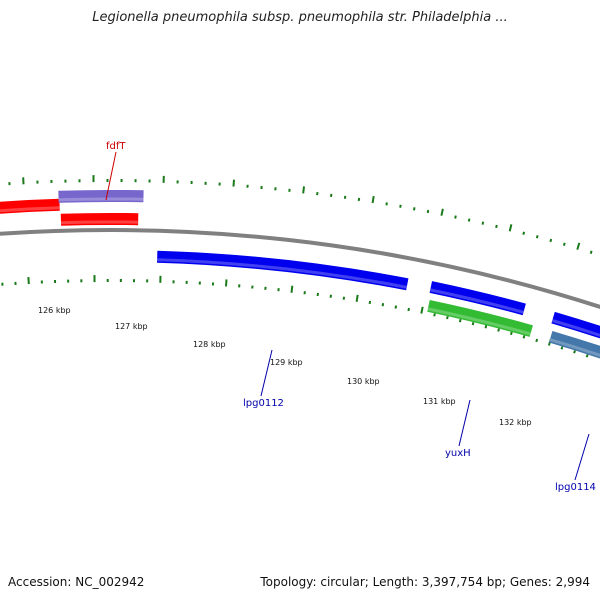 The image size is (600, 600). What do you see at coordinates (263, 403) in the screenshot?
I see `gene-label: lpg0112` at bounding box center [263, 403].